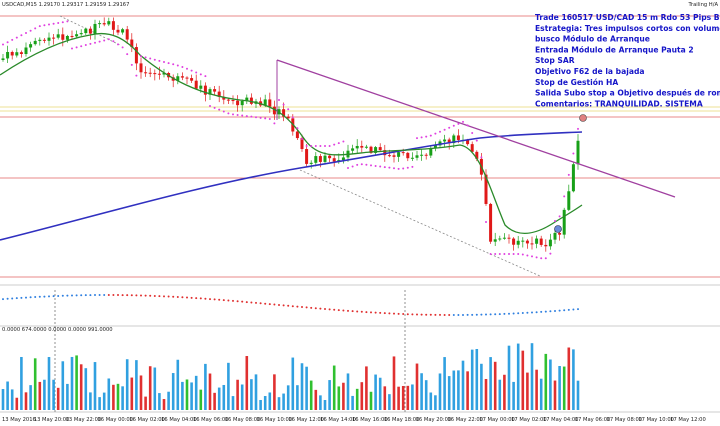 This screenshot has width=720, height=426. Describe the element at coordinates (465, 420) in the screenshot. I see `x-tick-label: 16 May 22:00` at that location.